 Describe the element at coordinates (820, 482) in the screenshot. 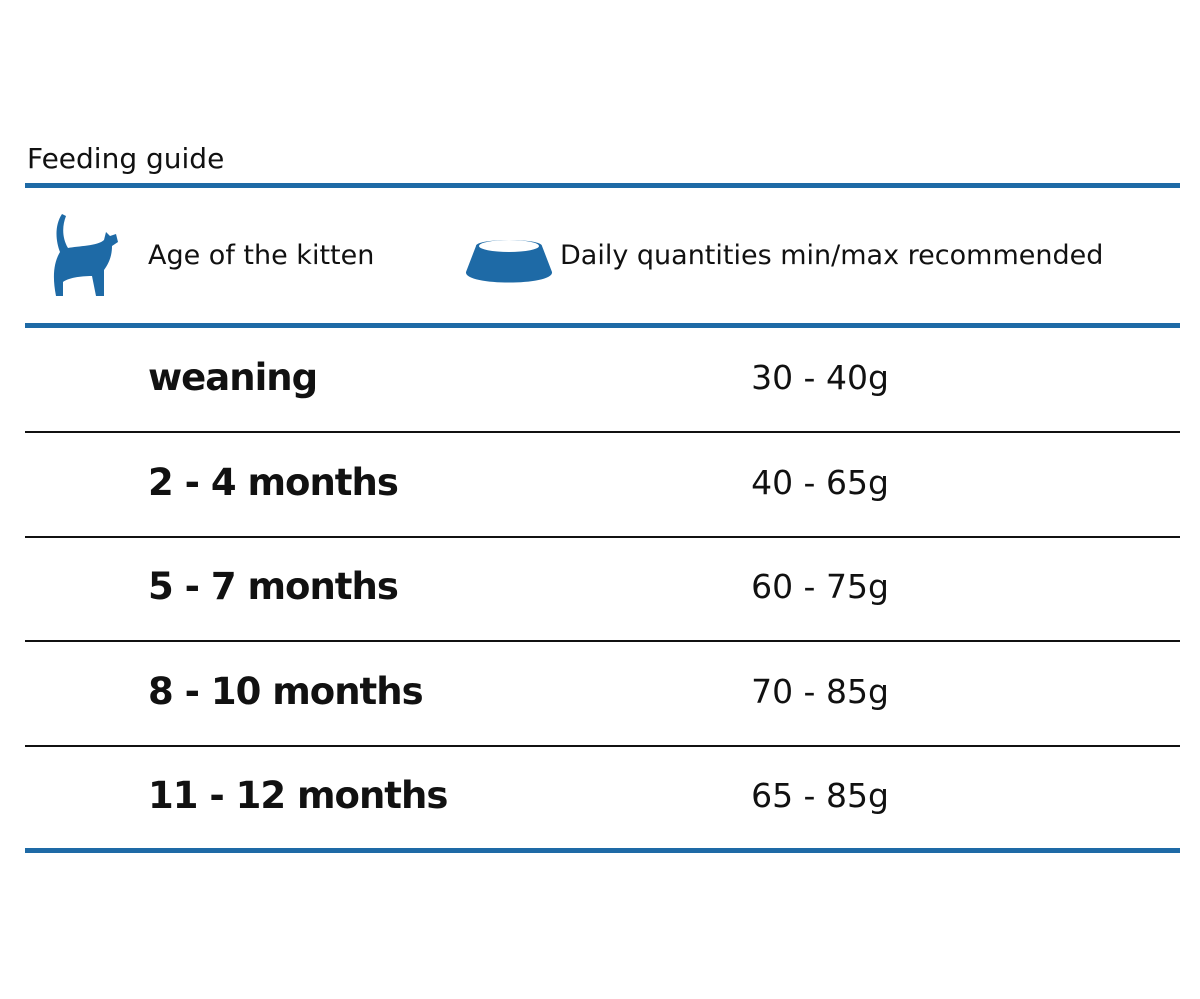

I see `quantity-cell: 40 - 65g` at that location.